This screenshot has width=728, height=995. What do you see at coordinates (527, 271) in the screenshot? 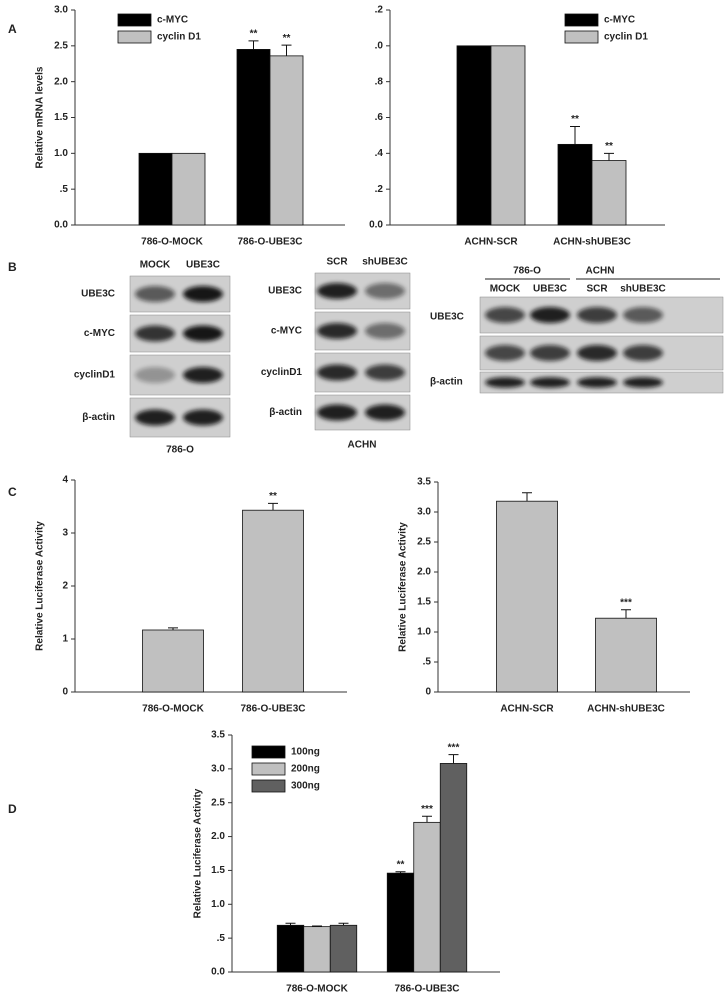
I see `group-label: 786-O` at bounding box center [527, 271].